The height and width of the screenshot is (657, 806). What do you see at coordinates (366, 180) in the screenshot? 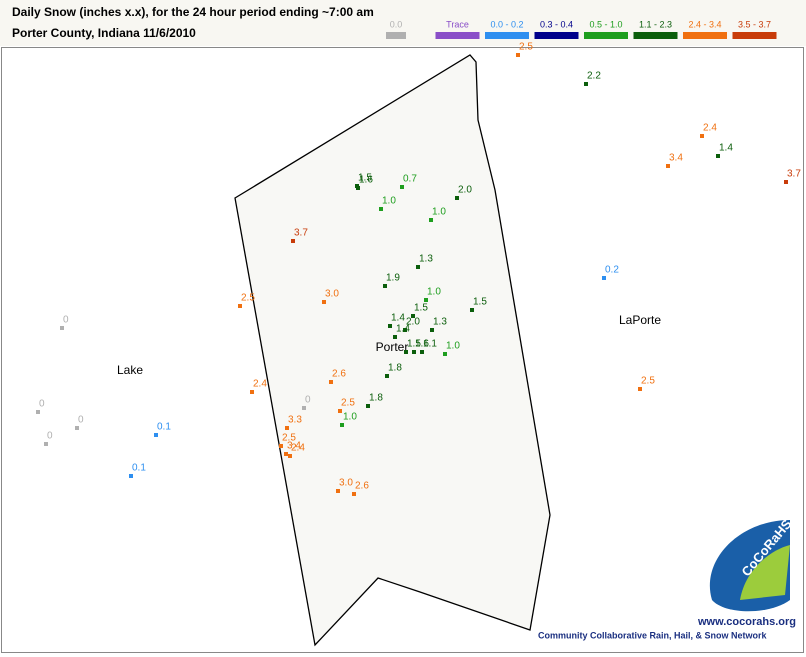
I see `station-value: 1.6` at bounding box center [366, 180].